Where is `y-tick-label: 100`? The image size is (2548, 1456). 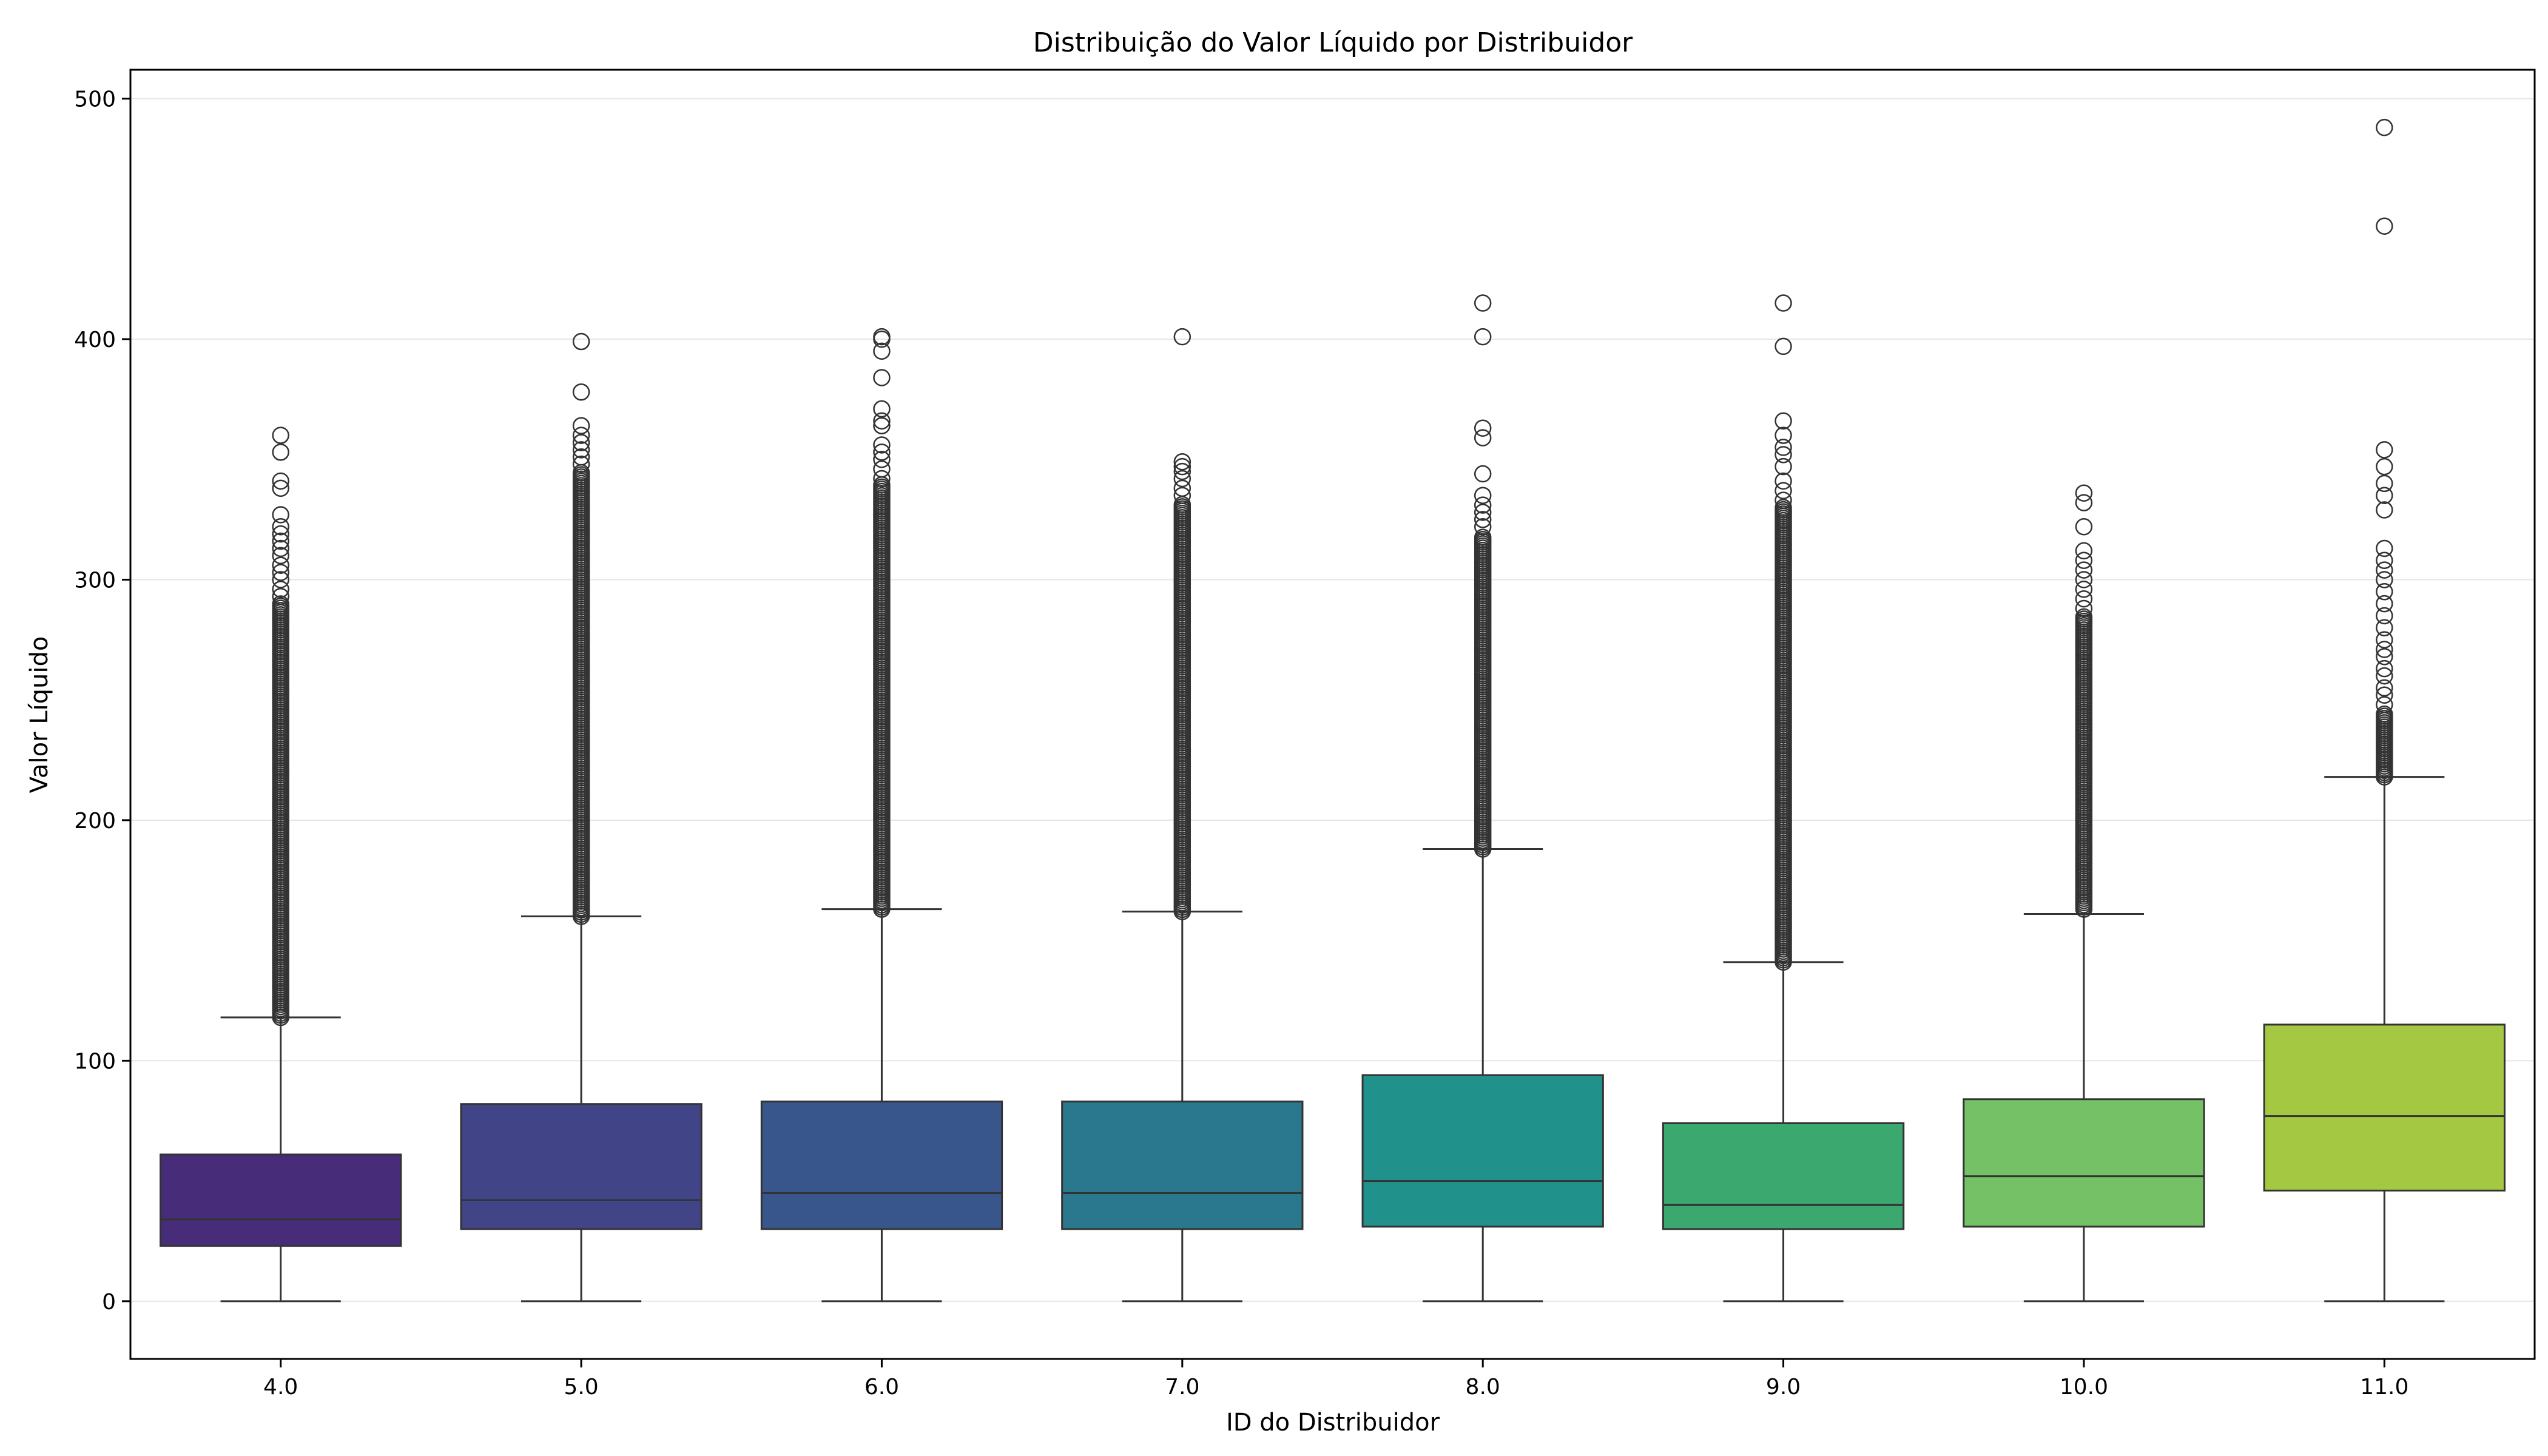
y-tick-label: 100 is located at coordinates (95, 1061).